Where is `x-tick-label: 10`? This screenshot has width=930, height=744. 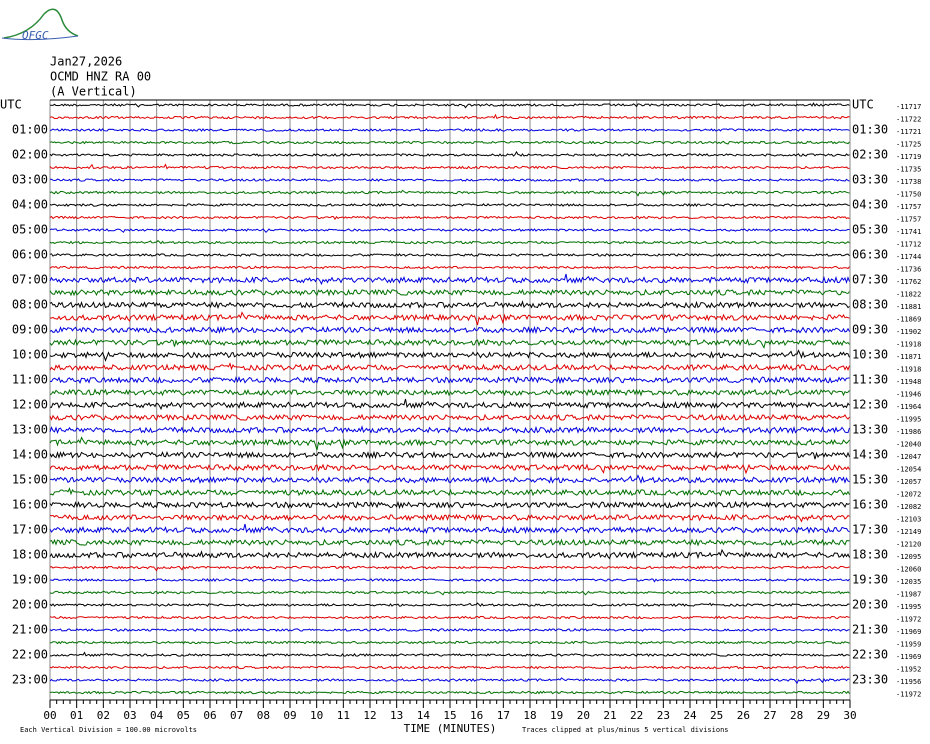 x-tick-label: 10 is located at coordinates (316, 715).